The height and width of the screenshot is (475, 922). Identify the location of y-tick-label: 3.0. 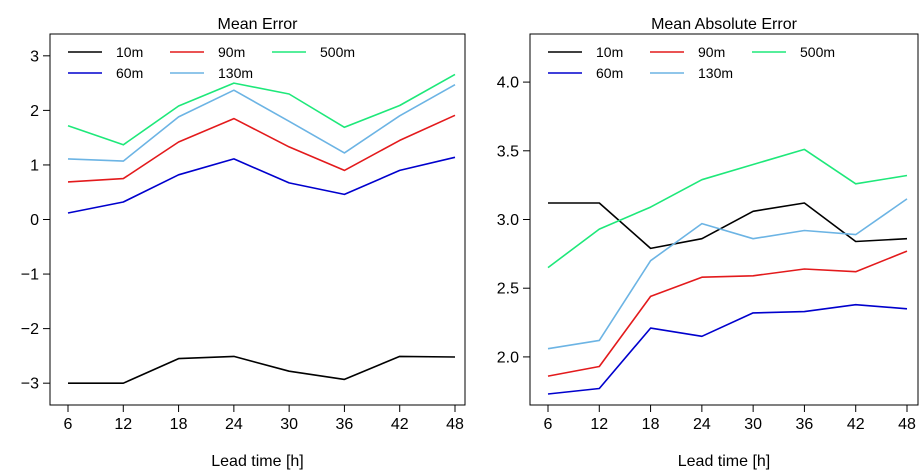
(508, 220).